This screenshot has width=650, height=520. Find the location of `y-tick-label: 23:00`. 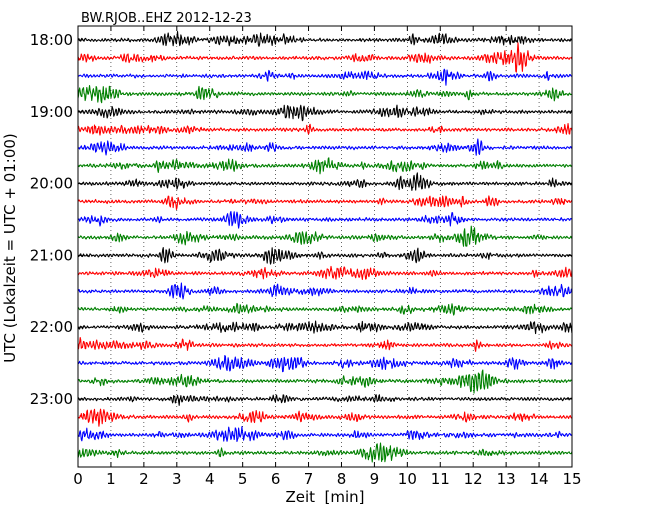

y-tick-label: 23:00 is located at coordinates (51, 399).